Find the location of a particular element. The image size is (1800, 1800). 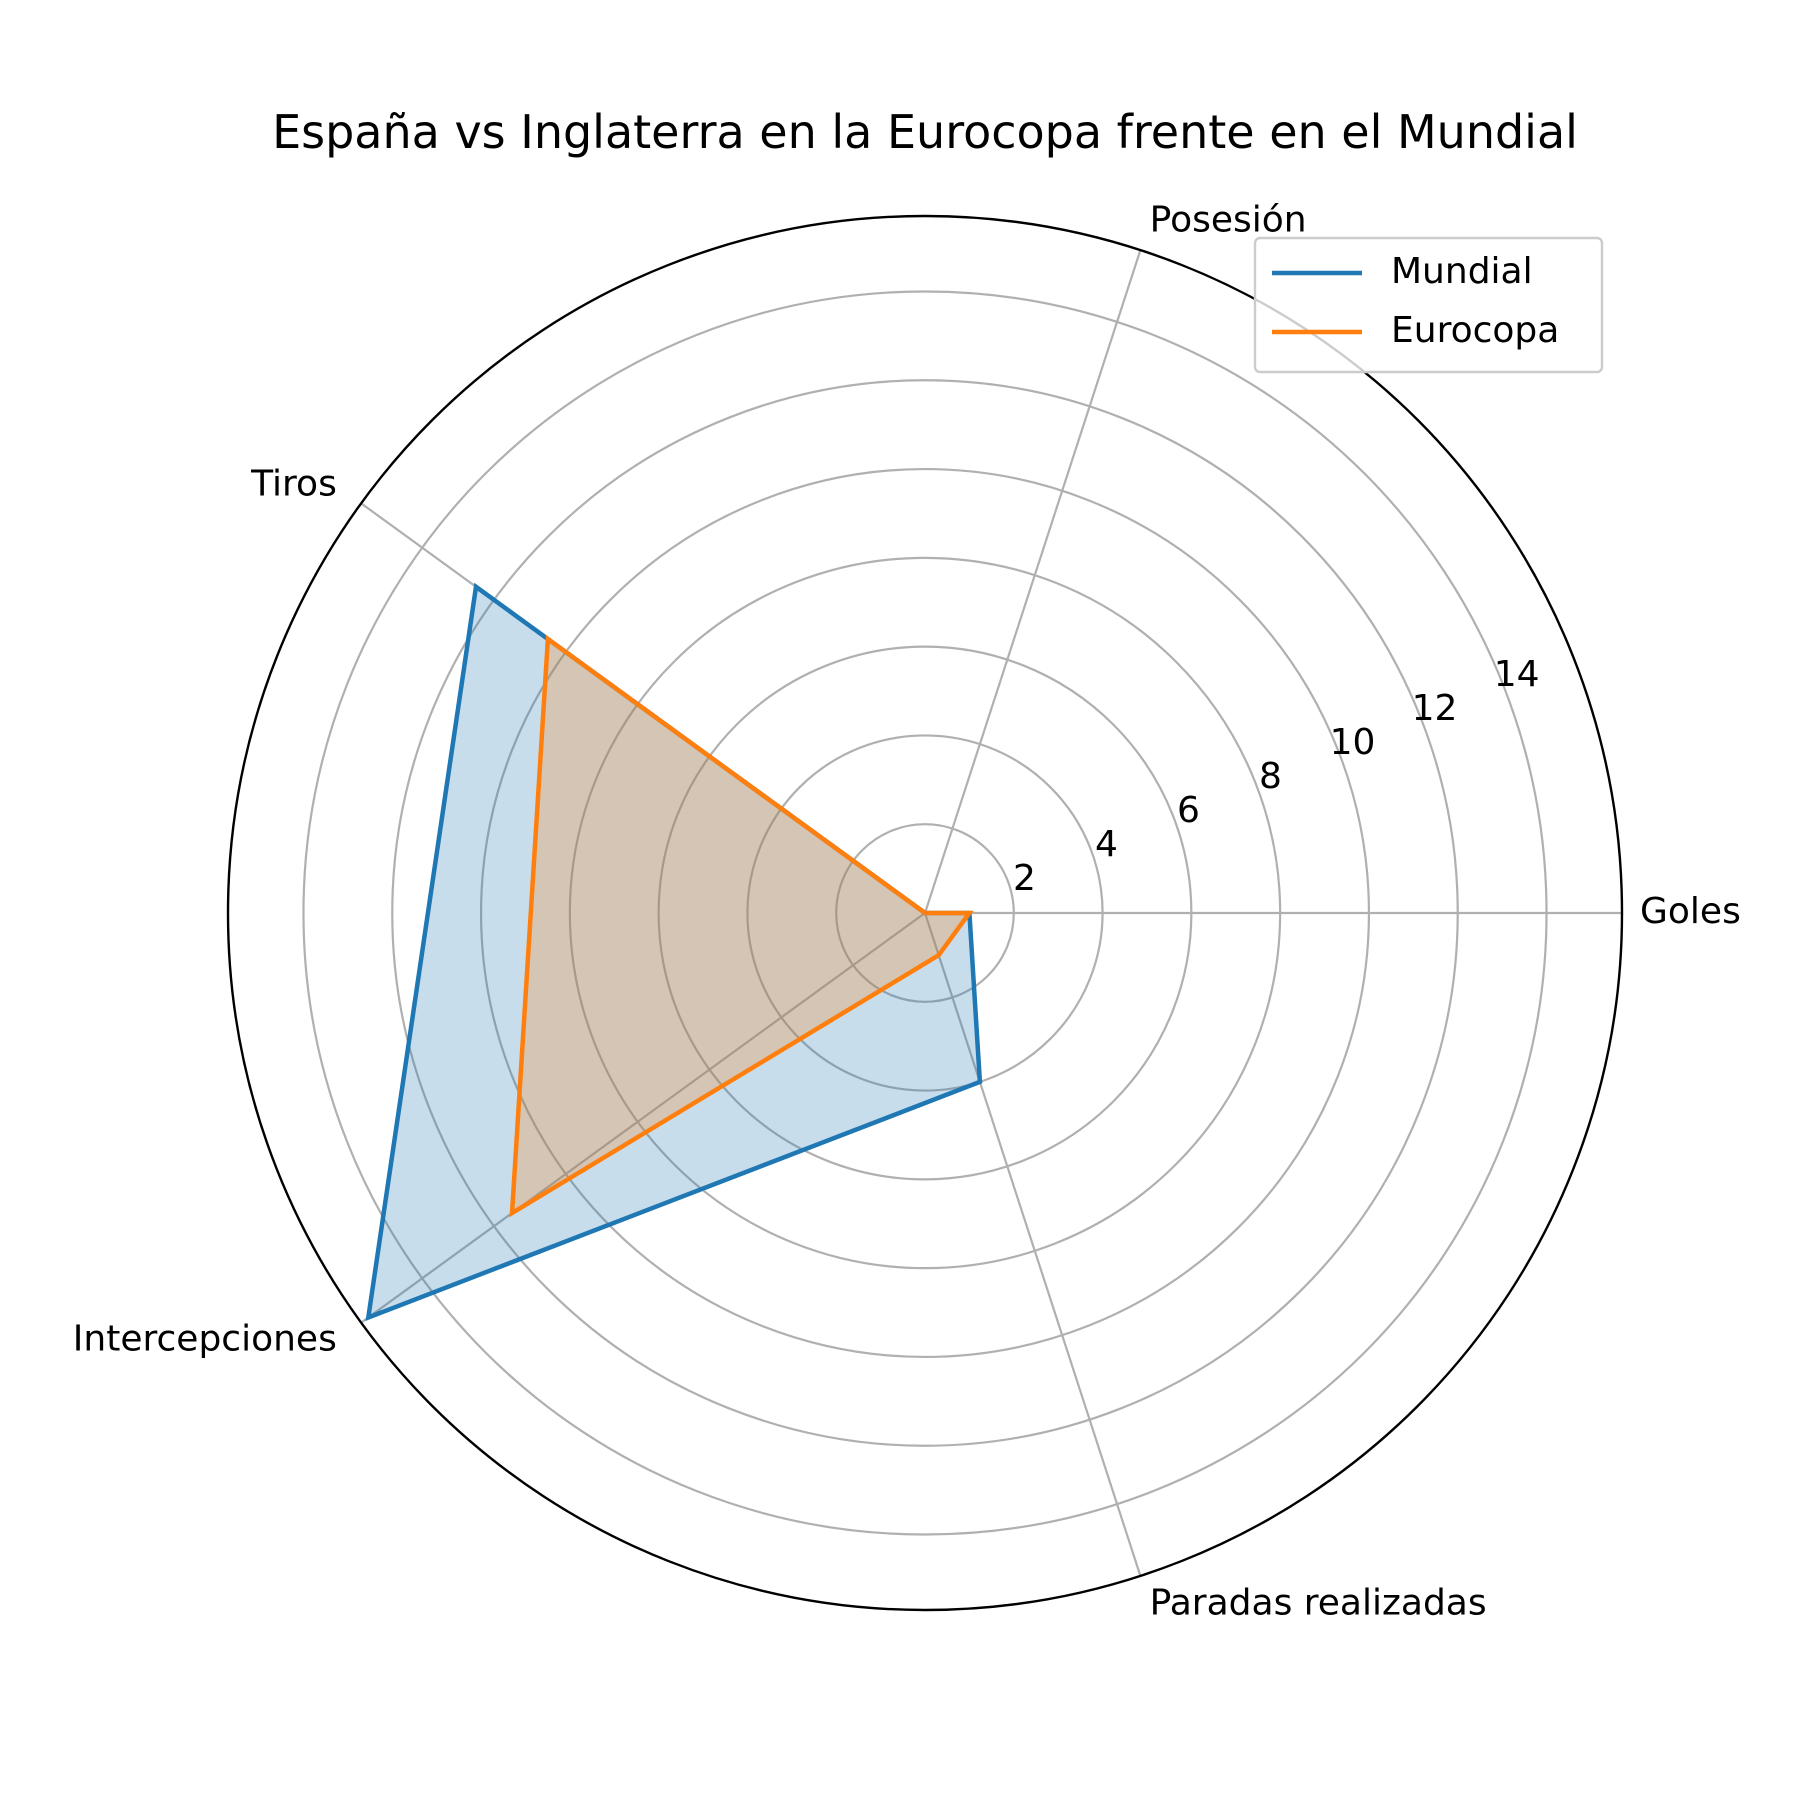

series-eurocopa is located at coordinates (741, 926).